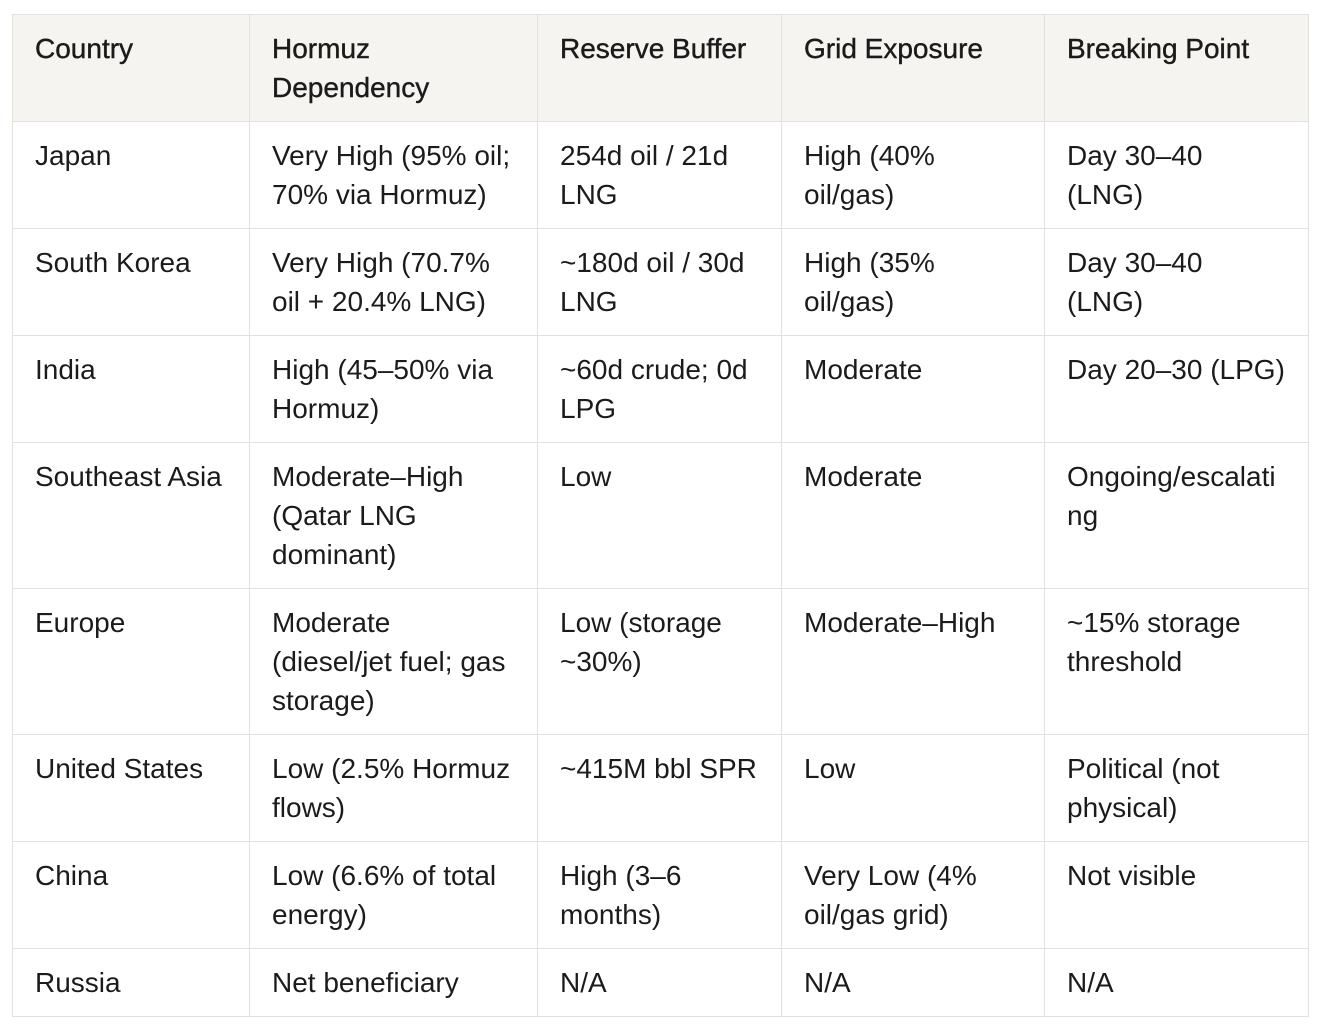 This screenshot has height=1025, width=1320. What do you see at coordinates (659, 661) in the screenshot?
I see `reserve-buffer-cell: Low (storage ~30%)` at bounding box center [659, 661].